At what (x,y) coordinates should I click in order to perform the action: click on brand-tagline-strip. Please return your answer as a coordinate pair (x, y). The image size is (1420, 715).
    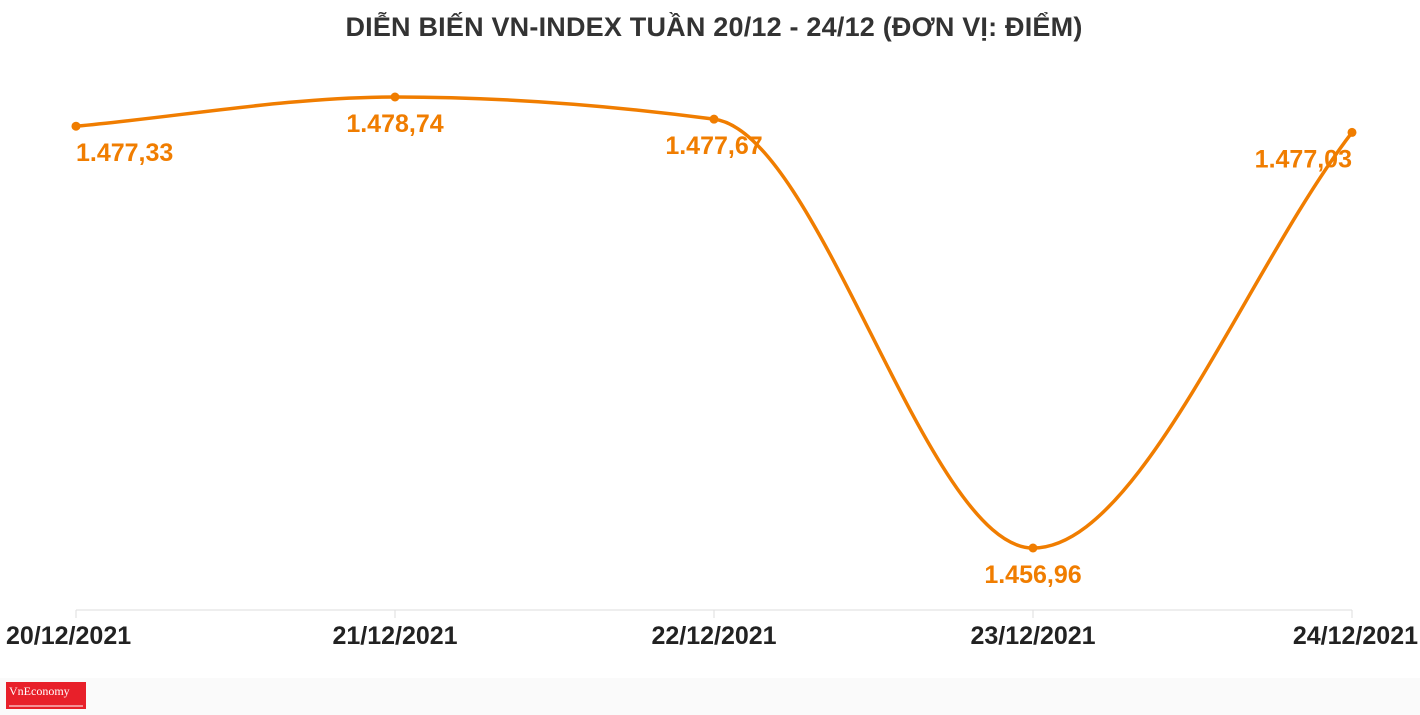
    Looking at the image, I should click on (46, 706).